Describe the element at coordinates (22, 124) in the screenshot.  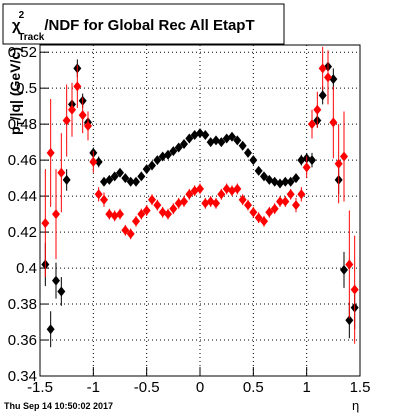
I see `y-tick-label: 0.48` at that location.